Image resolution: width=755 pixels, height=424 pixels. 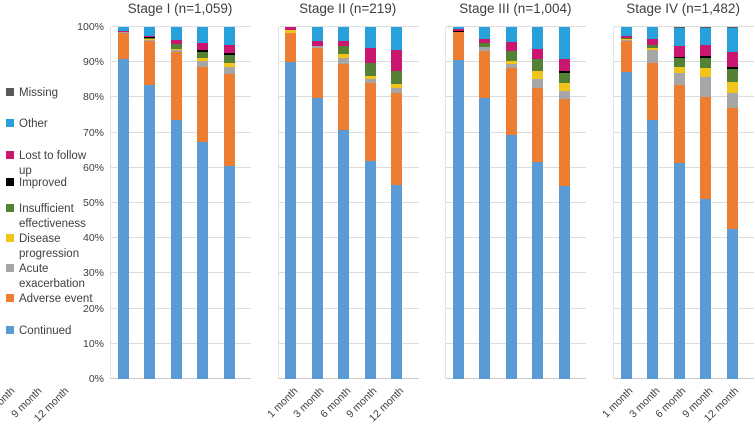 I want to click on y-tick-label: 80%, so click(x=81, y=97).